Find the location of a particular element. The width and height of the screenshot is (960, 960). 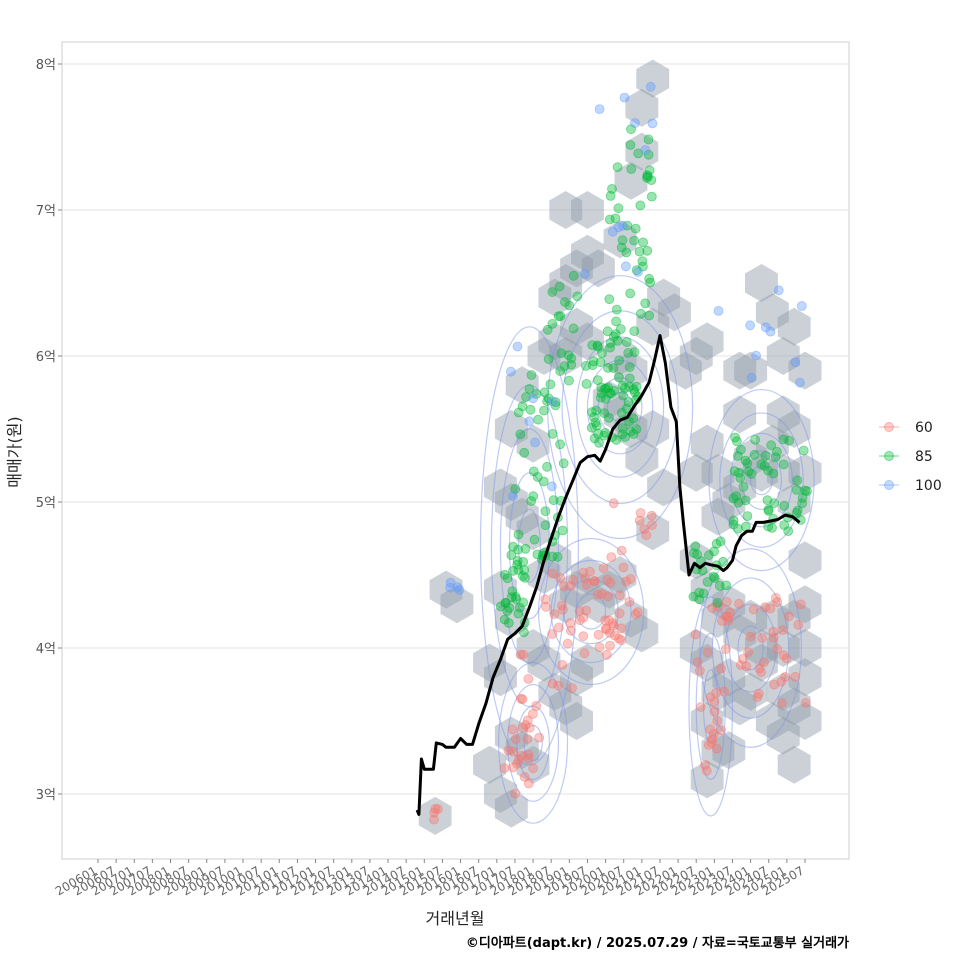

y-tick-label: 5억 is located at coordinates (46, 503).